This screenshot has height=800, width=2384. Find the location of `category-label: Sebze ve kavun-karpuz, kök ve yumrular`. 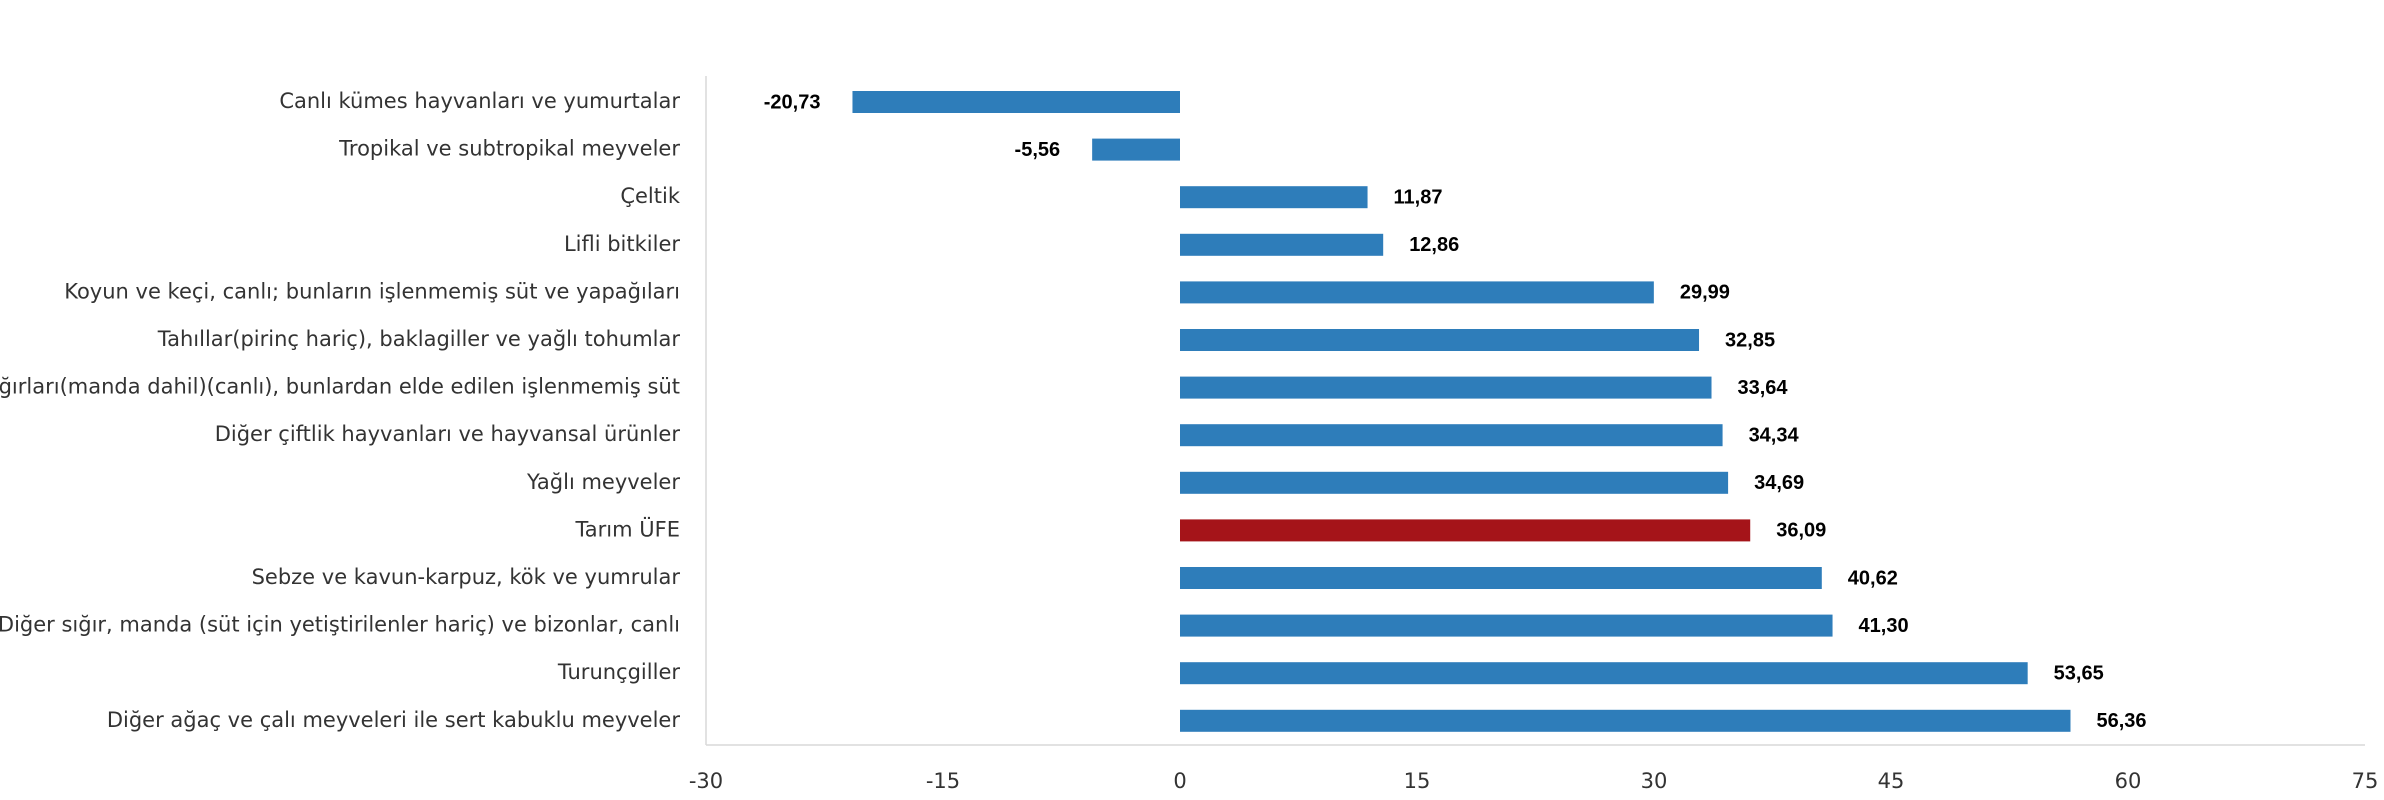

category-label: Sebze ve kavun-karpuz, kök ve yumrular is located at coordinates (466, 577).